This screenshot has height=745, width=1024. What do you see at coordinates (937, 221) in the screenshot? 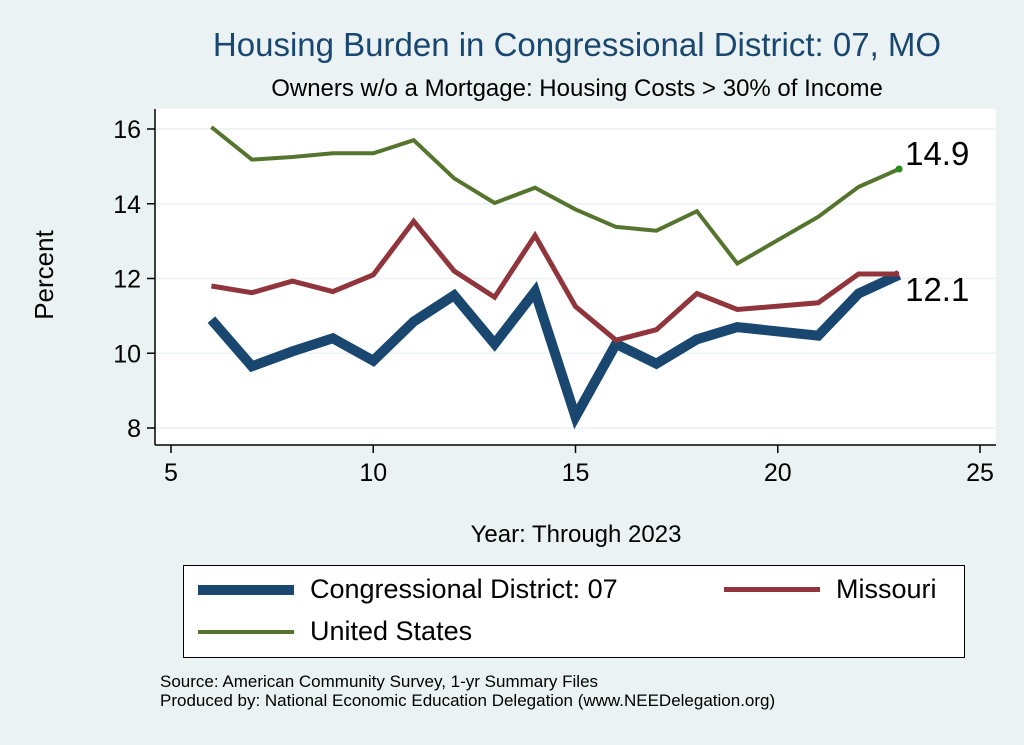
I see `annotations: 14.9 12.1` at bounding box center [937, 221].